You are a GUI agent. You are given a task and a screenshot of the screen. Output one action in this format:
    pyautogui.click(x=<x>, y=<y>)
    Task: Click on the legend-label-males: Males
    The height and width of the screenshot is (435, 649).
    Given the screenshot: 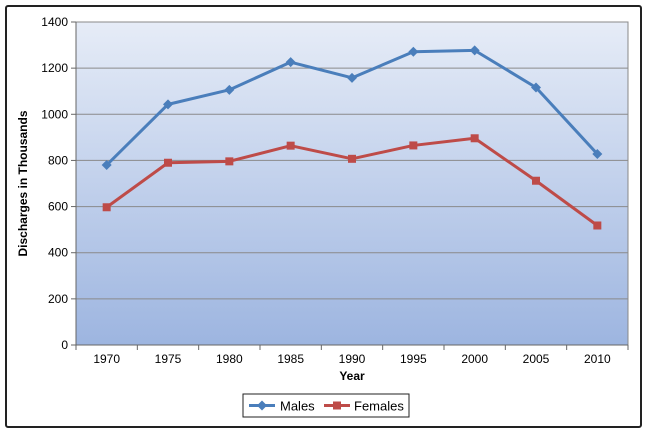 What is the action you would take?
    pyautogui.click(x=297, y=406)
    